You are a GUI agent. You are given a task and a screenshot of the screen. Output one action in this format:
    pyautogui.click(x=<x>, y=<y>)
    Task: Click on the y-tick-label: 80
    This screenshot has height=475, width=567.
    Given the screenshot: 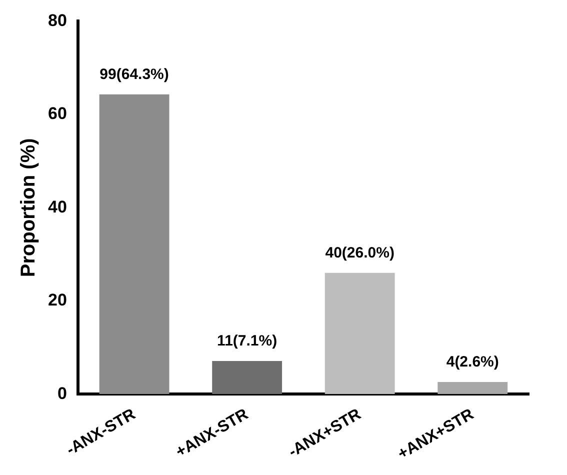 What is the action you would take?
    pyautogui.click(x=57, y=20)
    